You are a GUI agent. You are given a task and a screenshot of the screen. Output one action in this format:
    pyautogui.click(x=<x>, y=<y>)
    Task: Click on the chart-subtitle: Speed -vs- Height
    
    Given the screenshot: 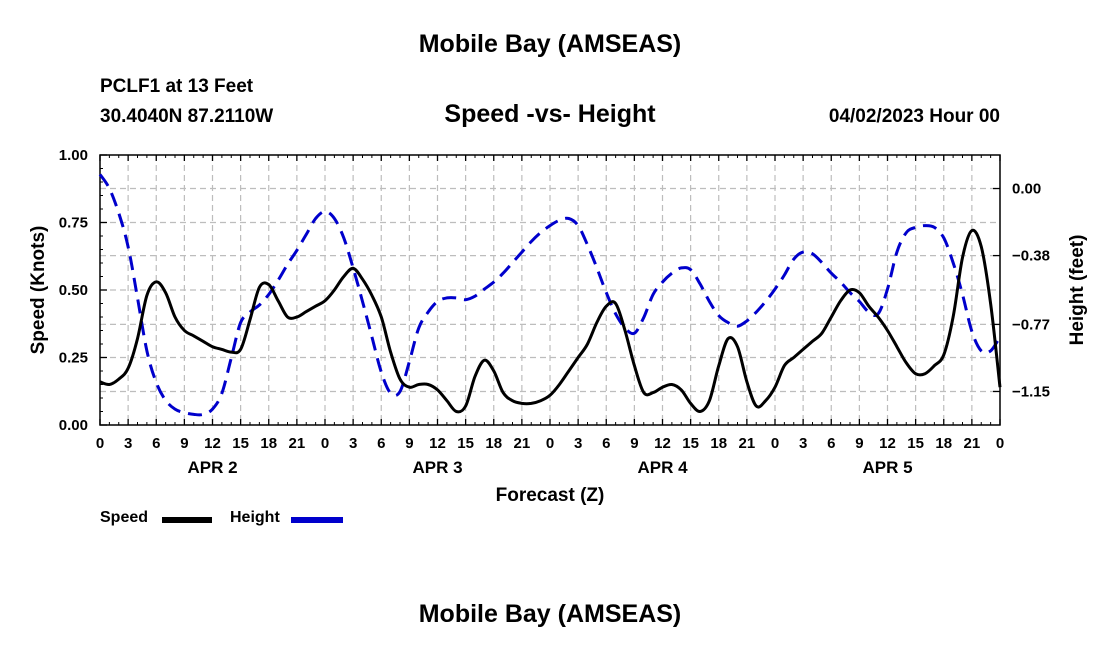 What is the action you would take?
    pyautogui.click(x=550, y=114)
    